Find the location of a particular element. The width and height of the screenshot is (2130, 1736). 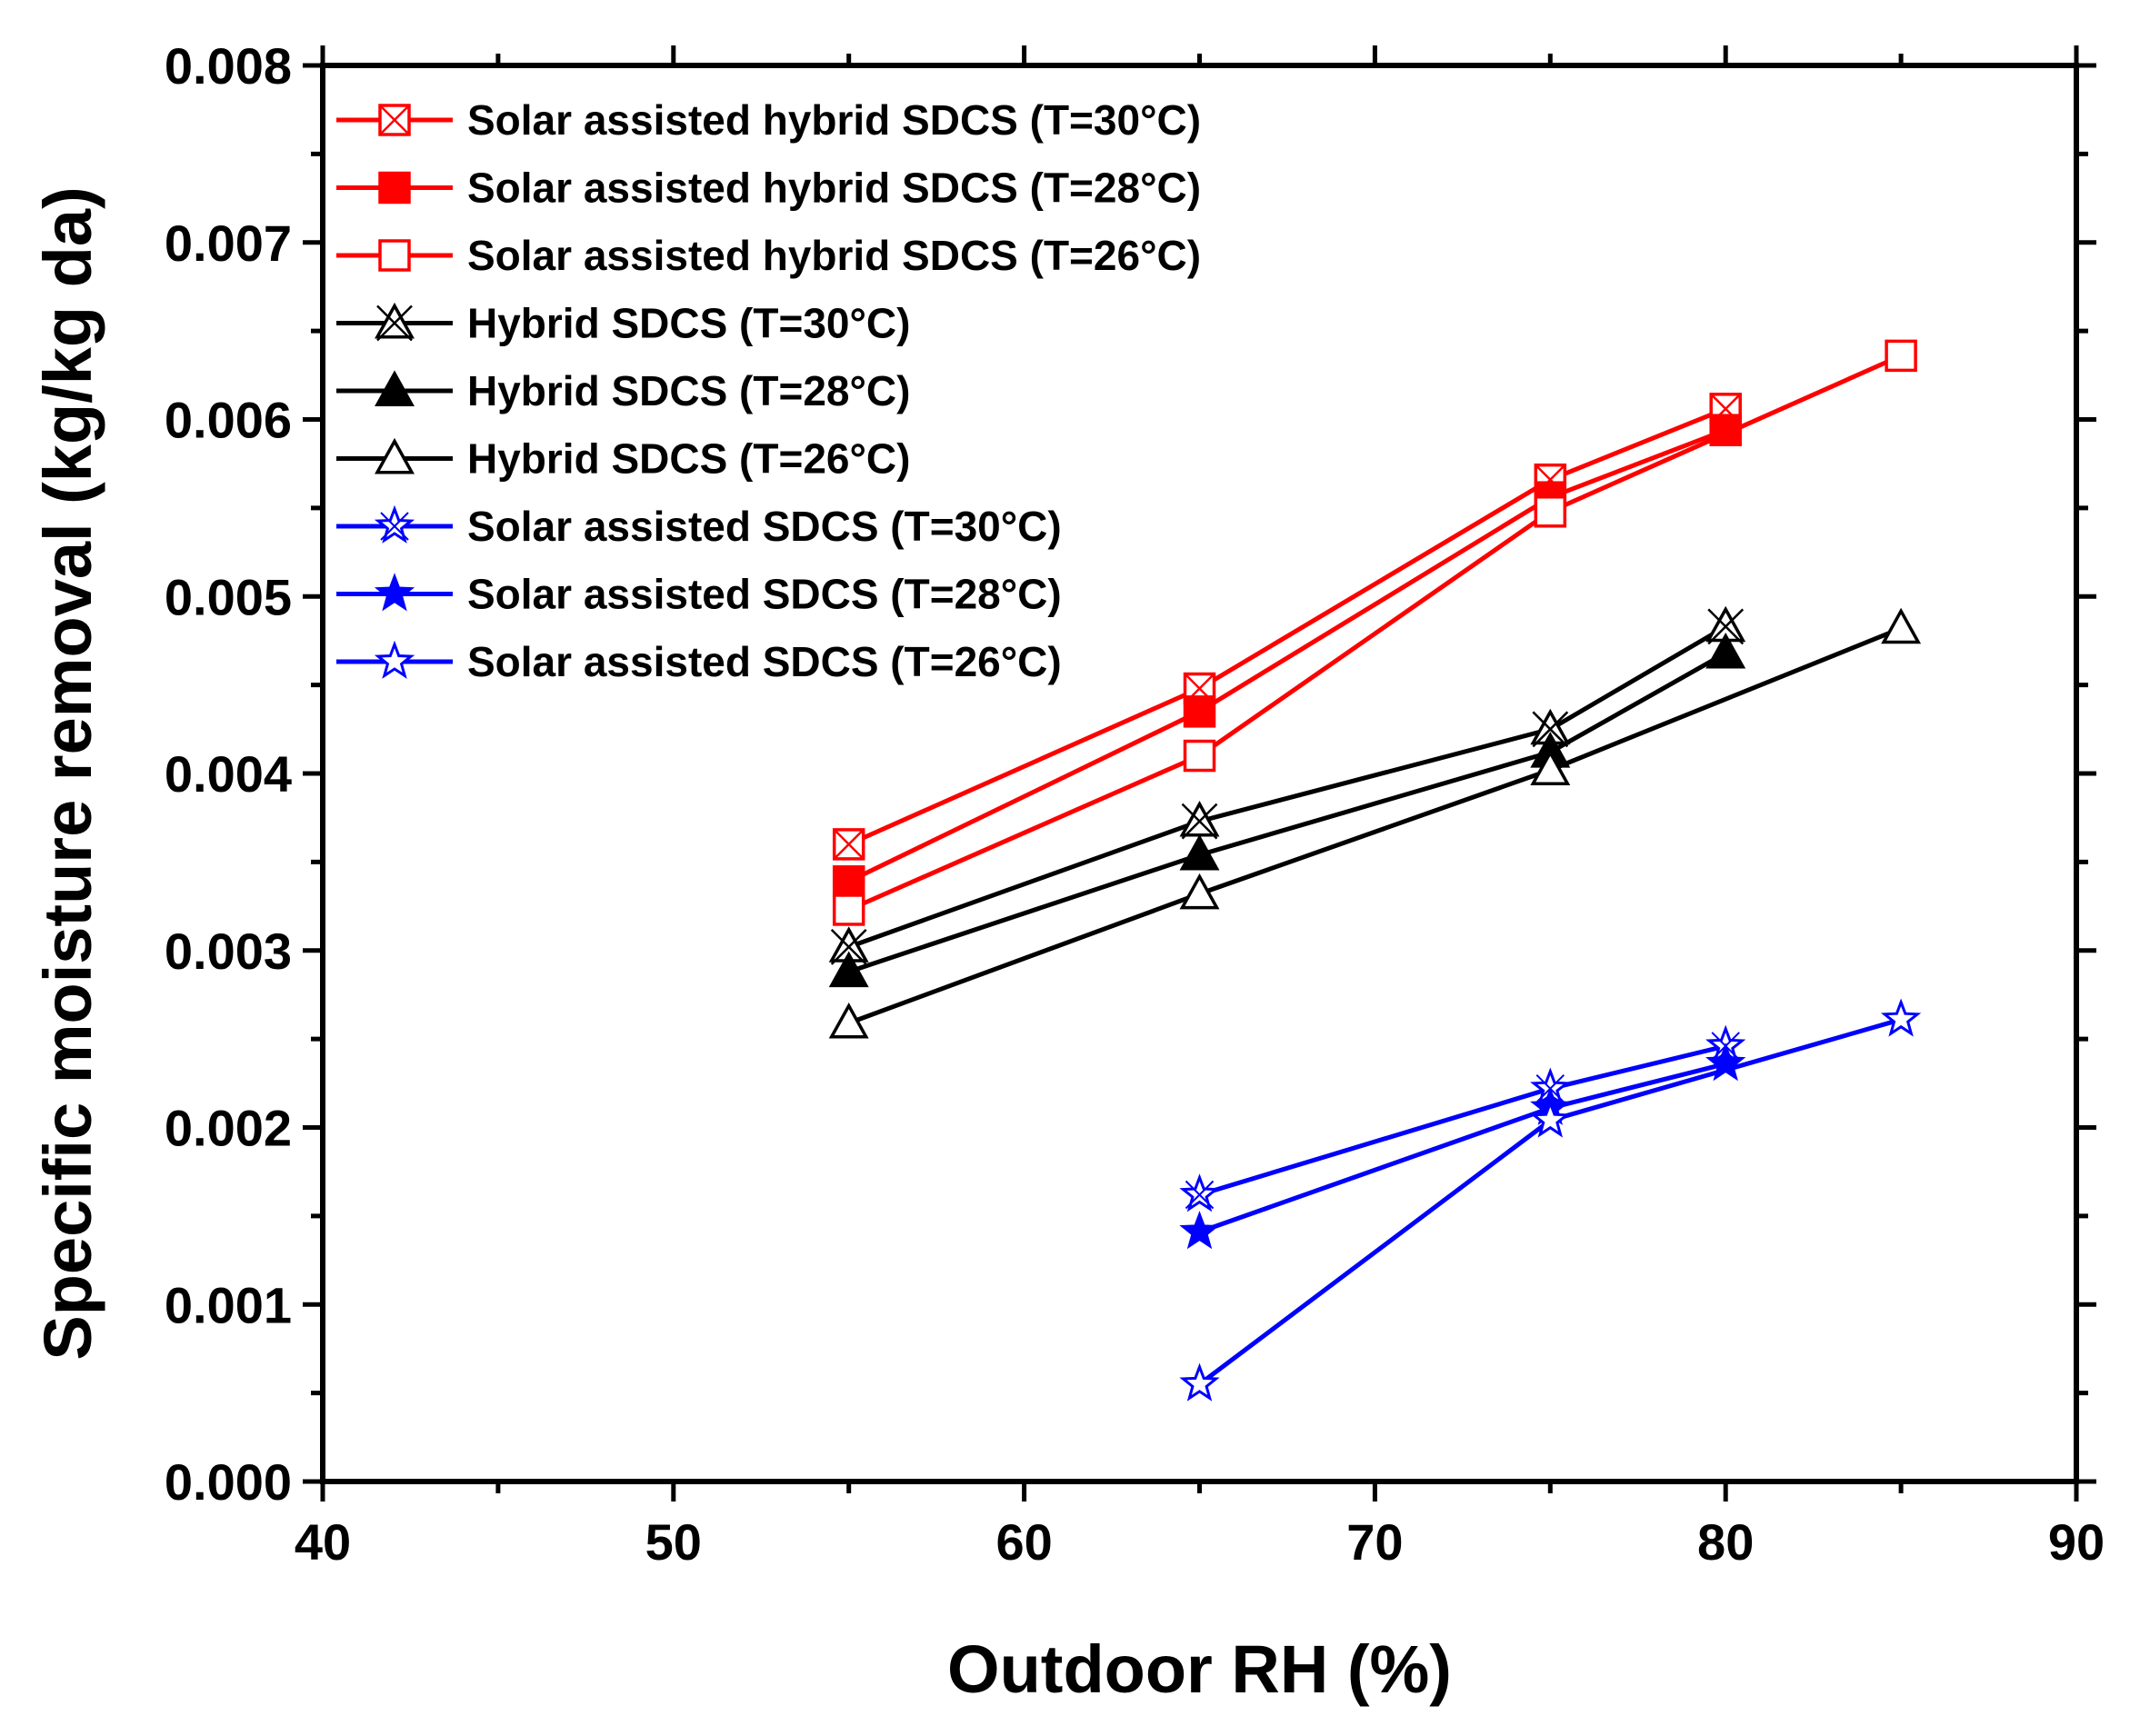

x-tick-label: 40 is located at coordinates (323, 1542).